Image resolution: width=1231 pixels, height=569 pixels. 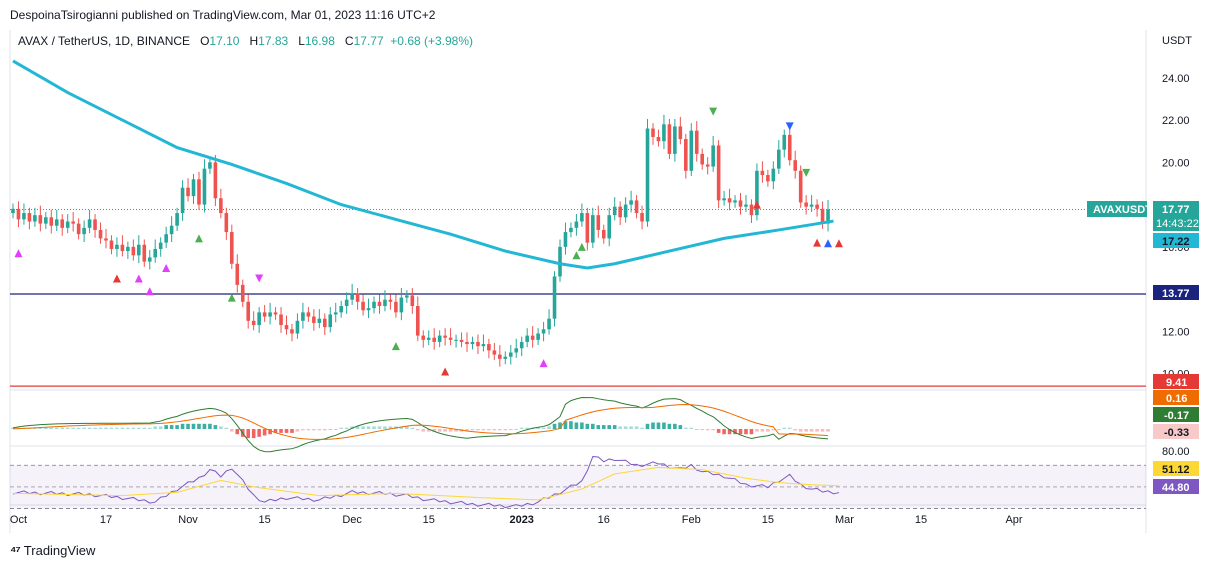 I want to click on price-tick: 24.00, so click(x=1176, y=79).